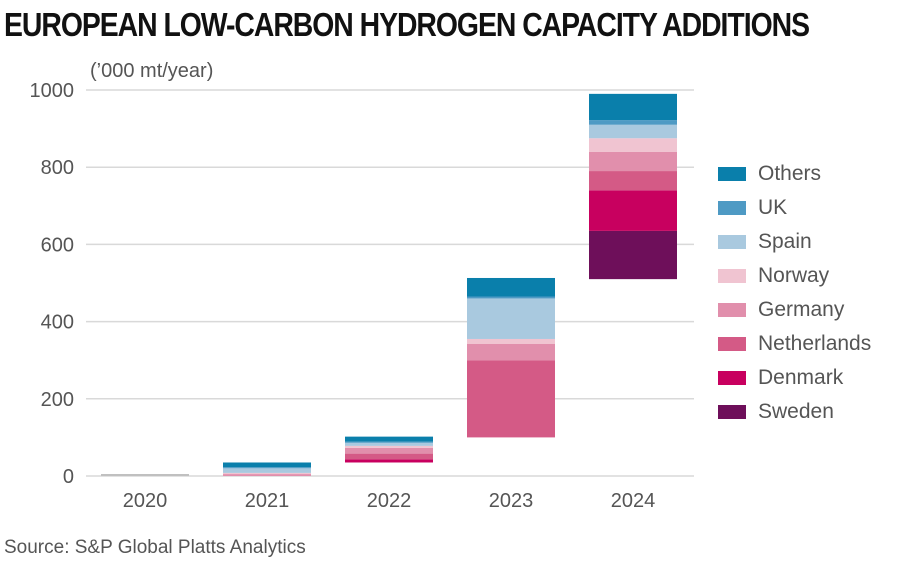 This screenshot has width=909, height=571. Describe the element at coordinates (773, 207) in the screenshot. I see `legend-label: UK` at that location.